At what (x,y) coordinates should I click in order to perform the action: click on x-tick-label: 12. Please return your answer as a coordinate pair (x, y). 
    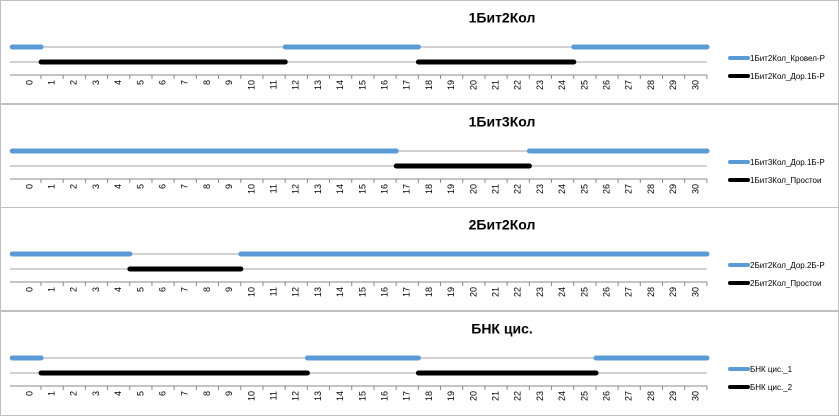
    Looking at the image, I should click on (296, 396).